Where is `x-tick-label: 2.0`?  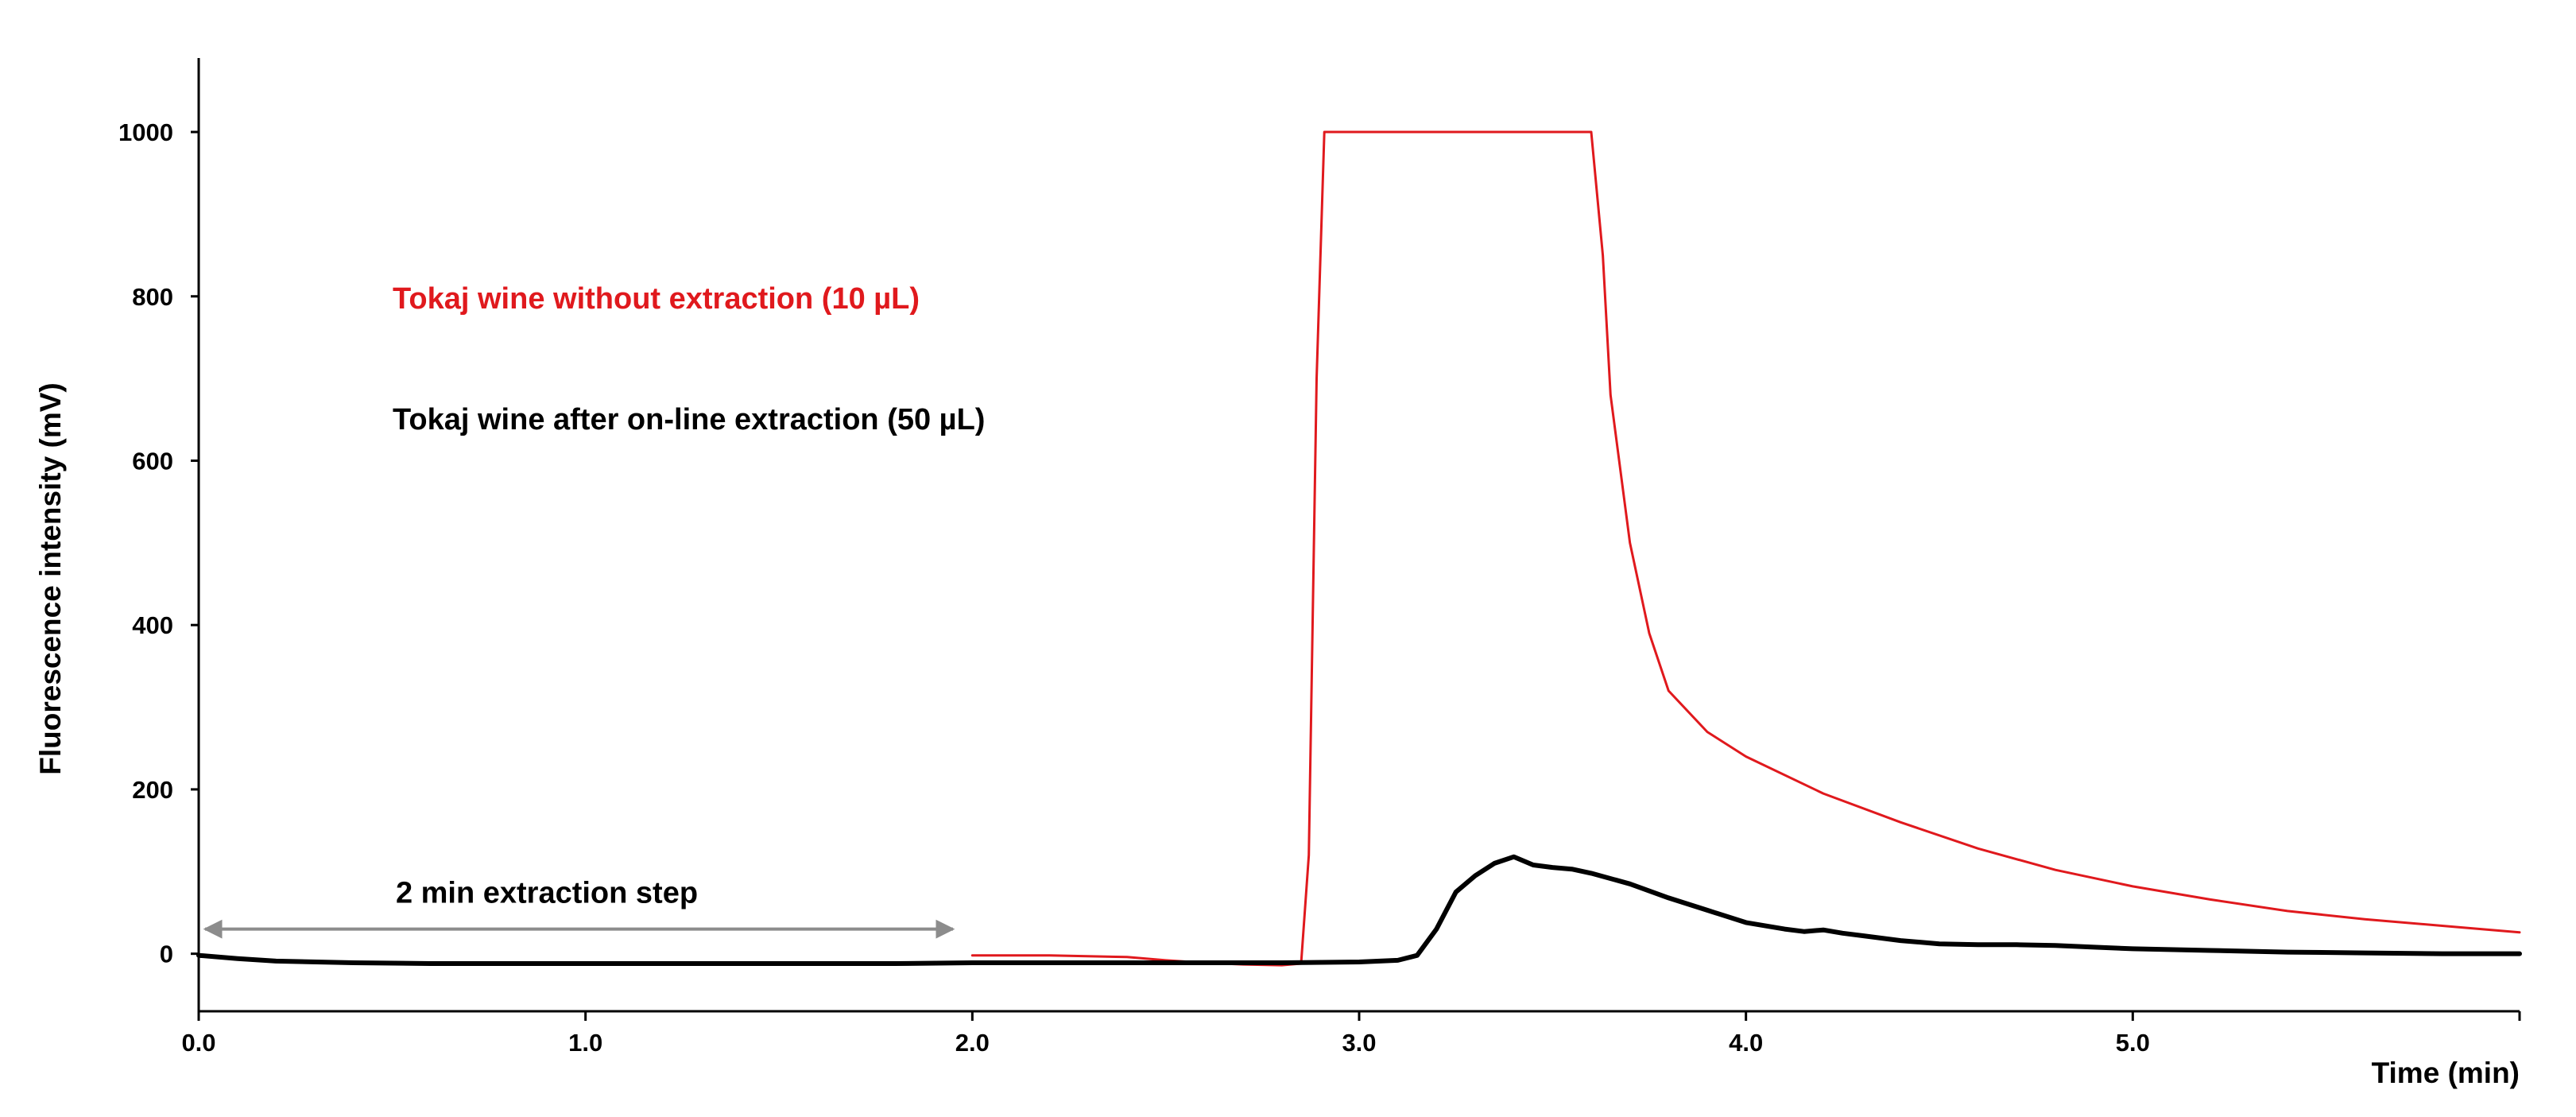
x-tick-label: 2.0 is located at coordinates (972, 1043).